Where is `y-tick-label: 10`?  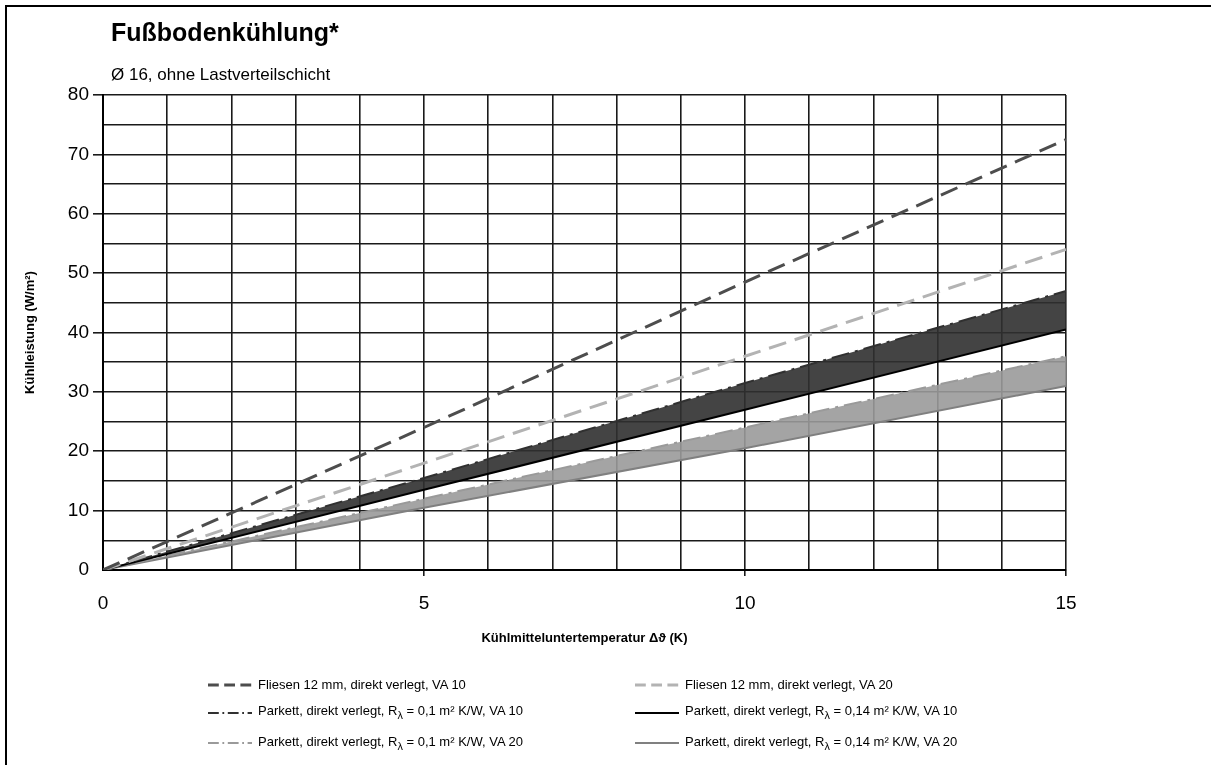
y-tick-label: 10 is located at coordinates (78, 509).